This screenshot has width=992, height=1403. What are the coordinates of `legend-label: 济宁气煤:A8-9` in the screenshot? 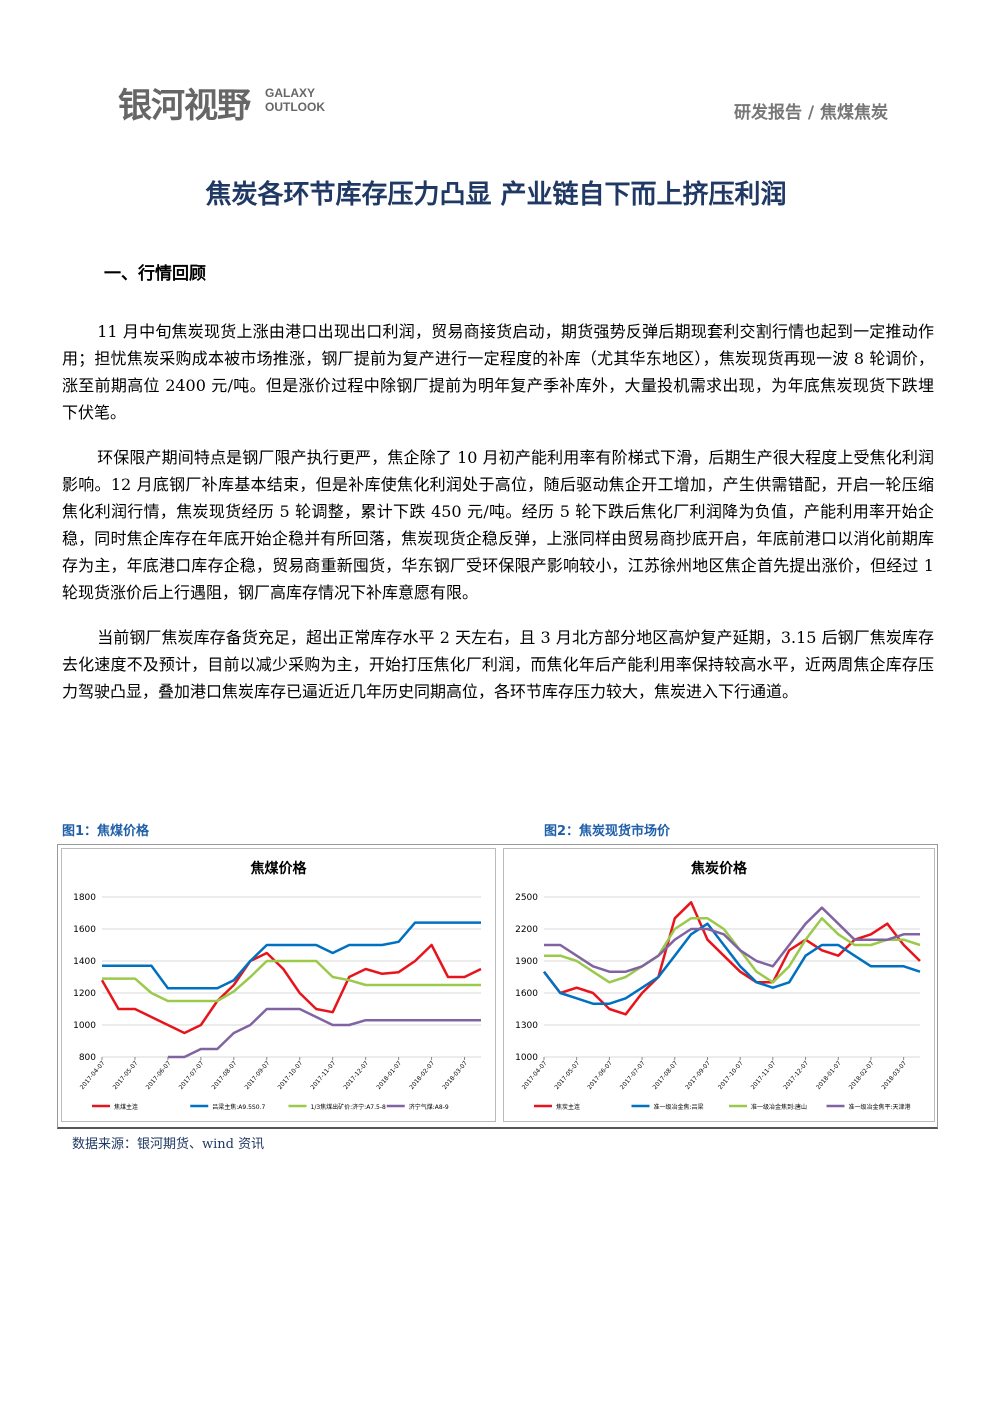 It's located at (429, 1107).